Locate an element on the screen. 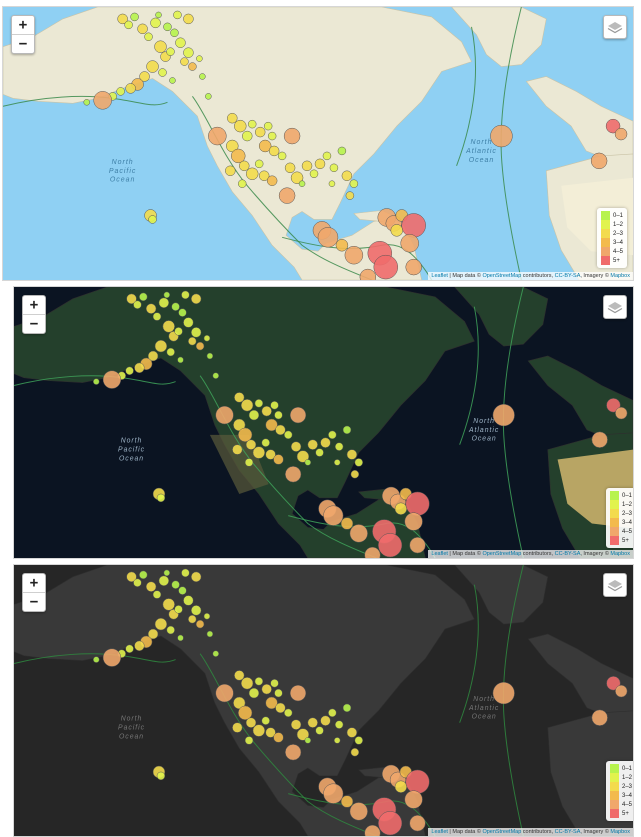  zoom-in-button: + is located at coordinates (34, 305).